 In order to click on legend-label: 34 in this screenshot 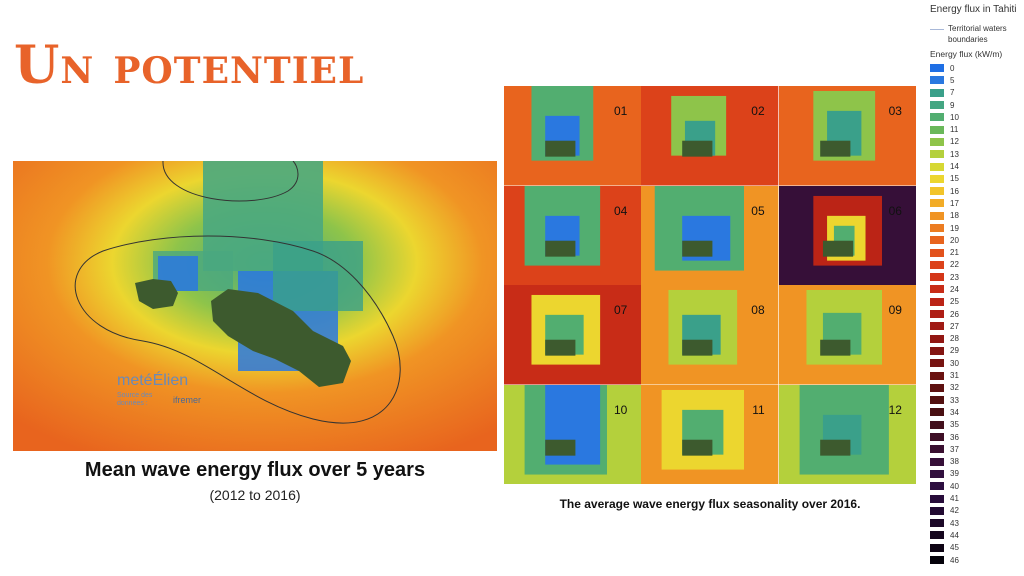, I will do `click(954, 412)`.